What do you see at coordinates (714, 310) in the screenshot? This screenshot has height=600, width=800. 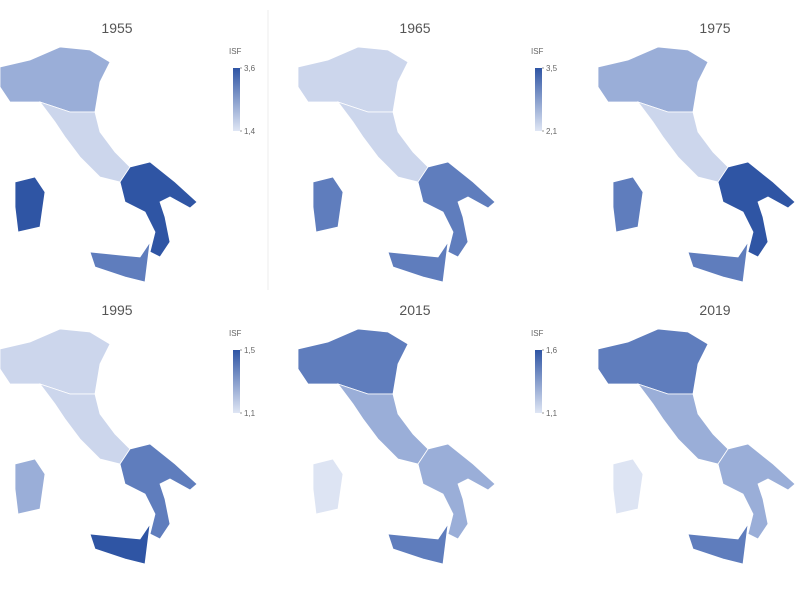 I see `map-title: 2019` at bounding box center [714, 310].